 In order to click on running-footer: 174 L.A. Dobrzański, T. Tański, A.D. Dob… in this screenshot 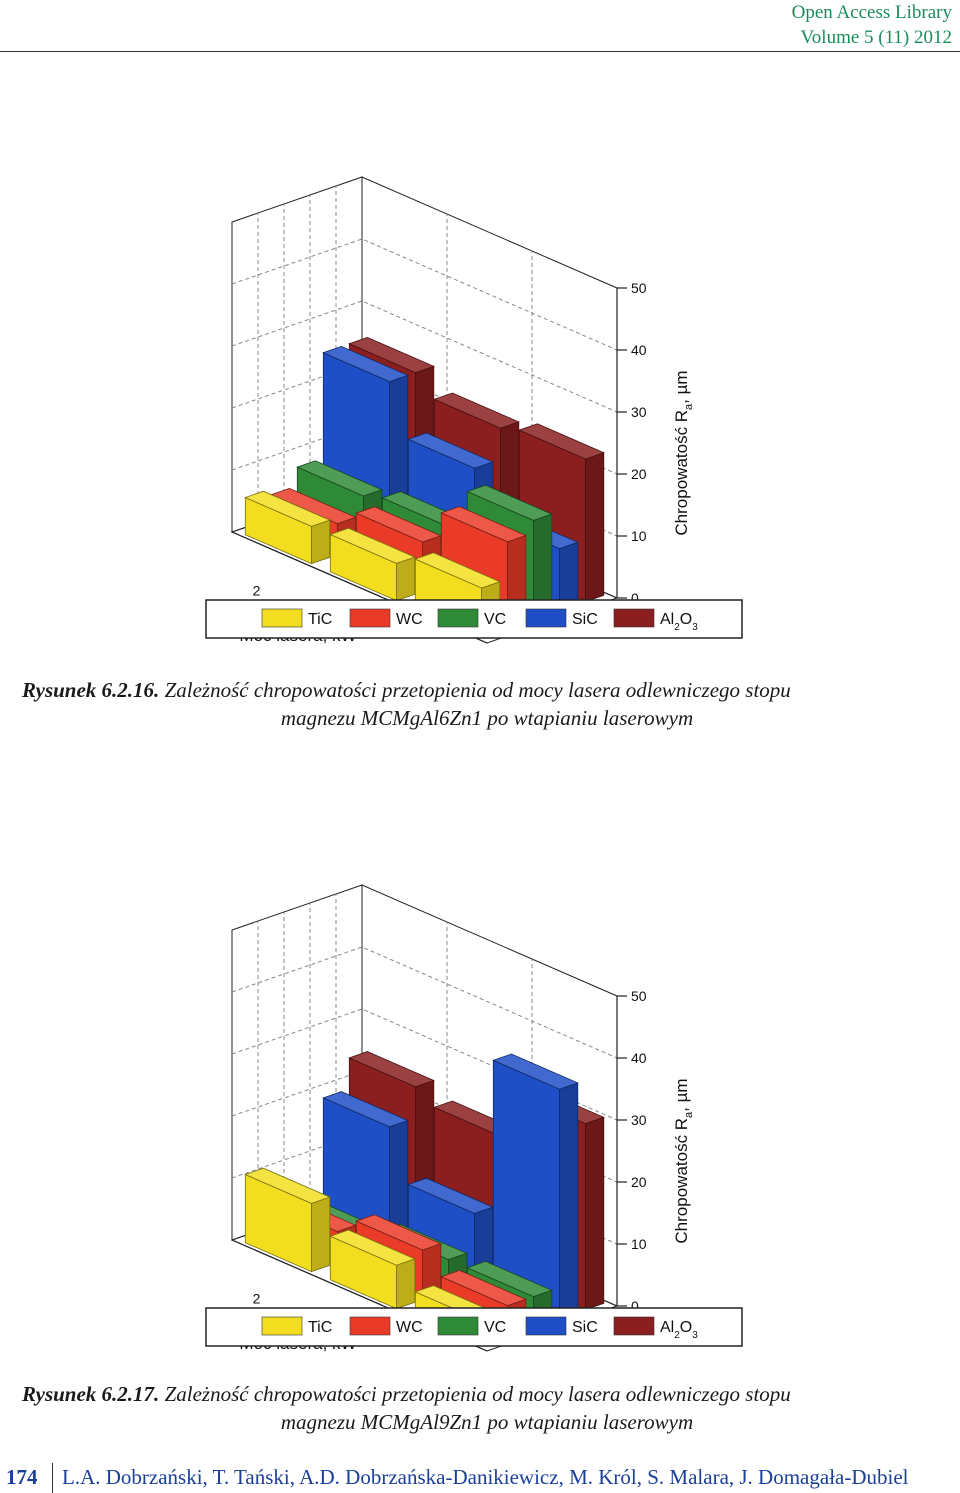, I will do `click(480, 1478)`.